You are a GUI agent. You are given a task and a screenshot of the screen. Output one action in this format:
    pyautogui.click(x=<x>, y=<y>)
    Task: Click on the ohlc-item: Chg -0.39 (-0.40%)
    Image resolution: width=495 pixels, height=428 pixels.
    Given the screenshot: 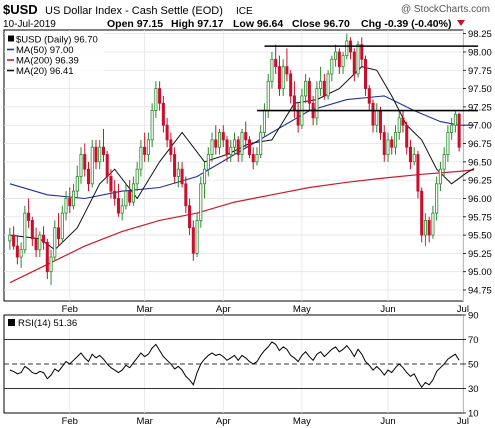 What is the action you would take?
    pyautogui.click(x=406, y=24)
    